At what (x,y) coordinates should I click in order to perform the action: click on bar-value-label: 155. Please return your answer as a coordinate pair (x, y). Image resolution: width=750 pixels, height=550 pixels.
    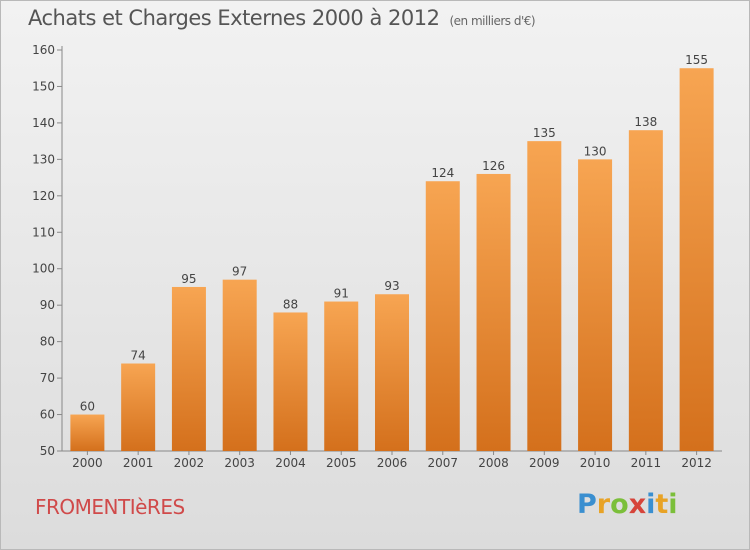
    Looking at the image, I should click on (696, 60).